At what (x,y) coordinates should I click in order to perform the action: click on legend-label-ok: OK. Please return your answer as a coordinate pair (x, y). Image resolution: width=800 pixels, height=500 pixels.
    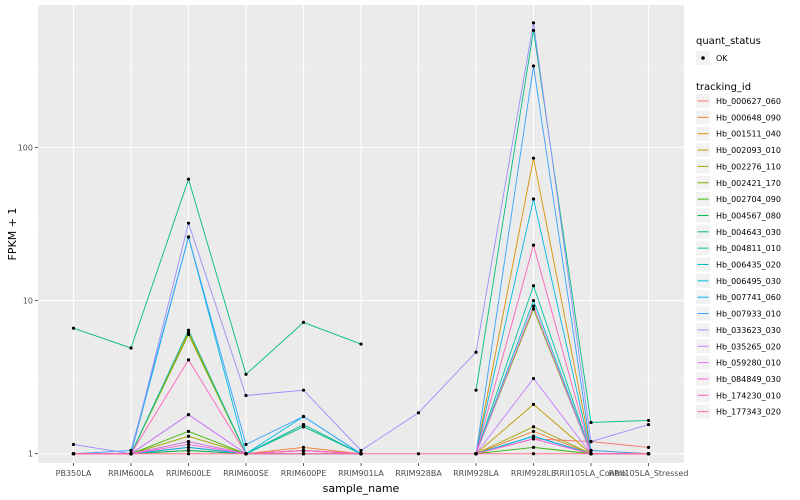
    Looking at the image, I should click on (722, 58).